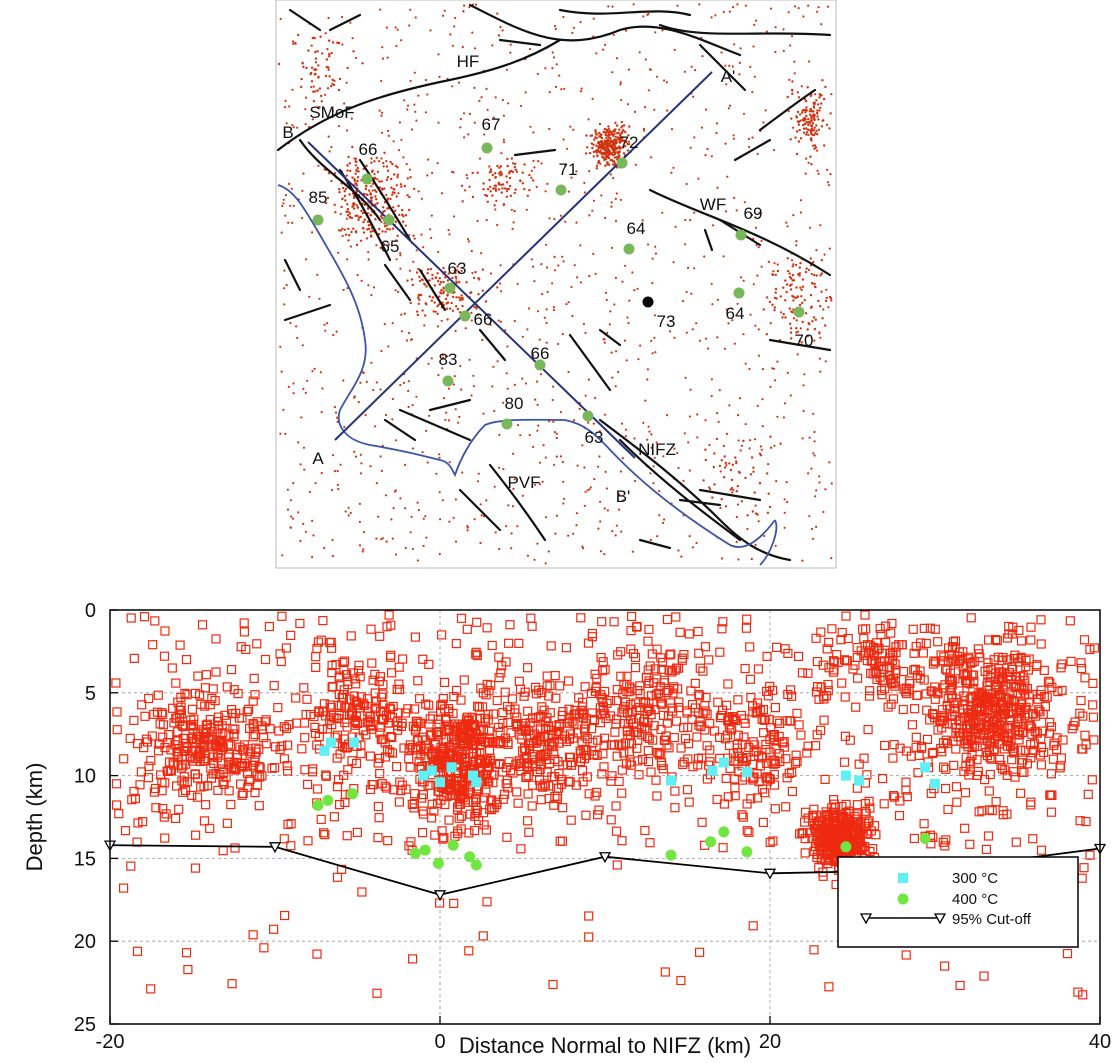  I want to click on map-section-lines, so click(510, 265).